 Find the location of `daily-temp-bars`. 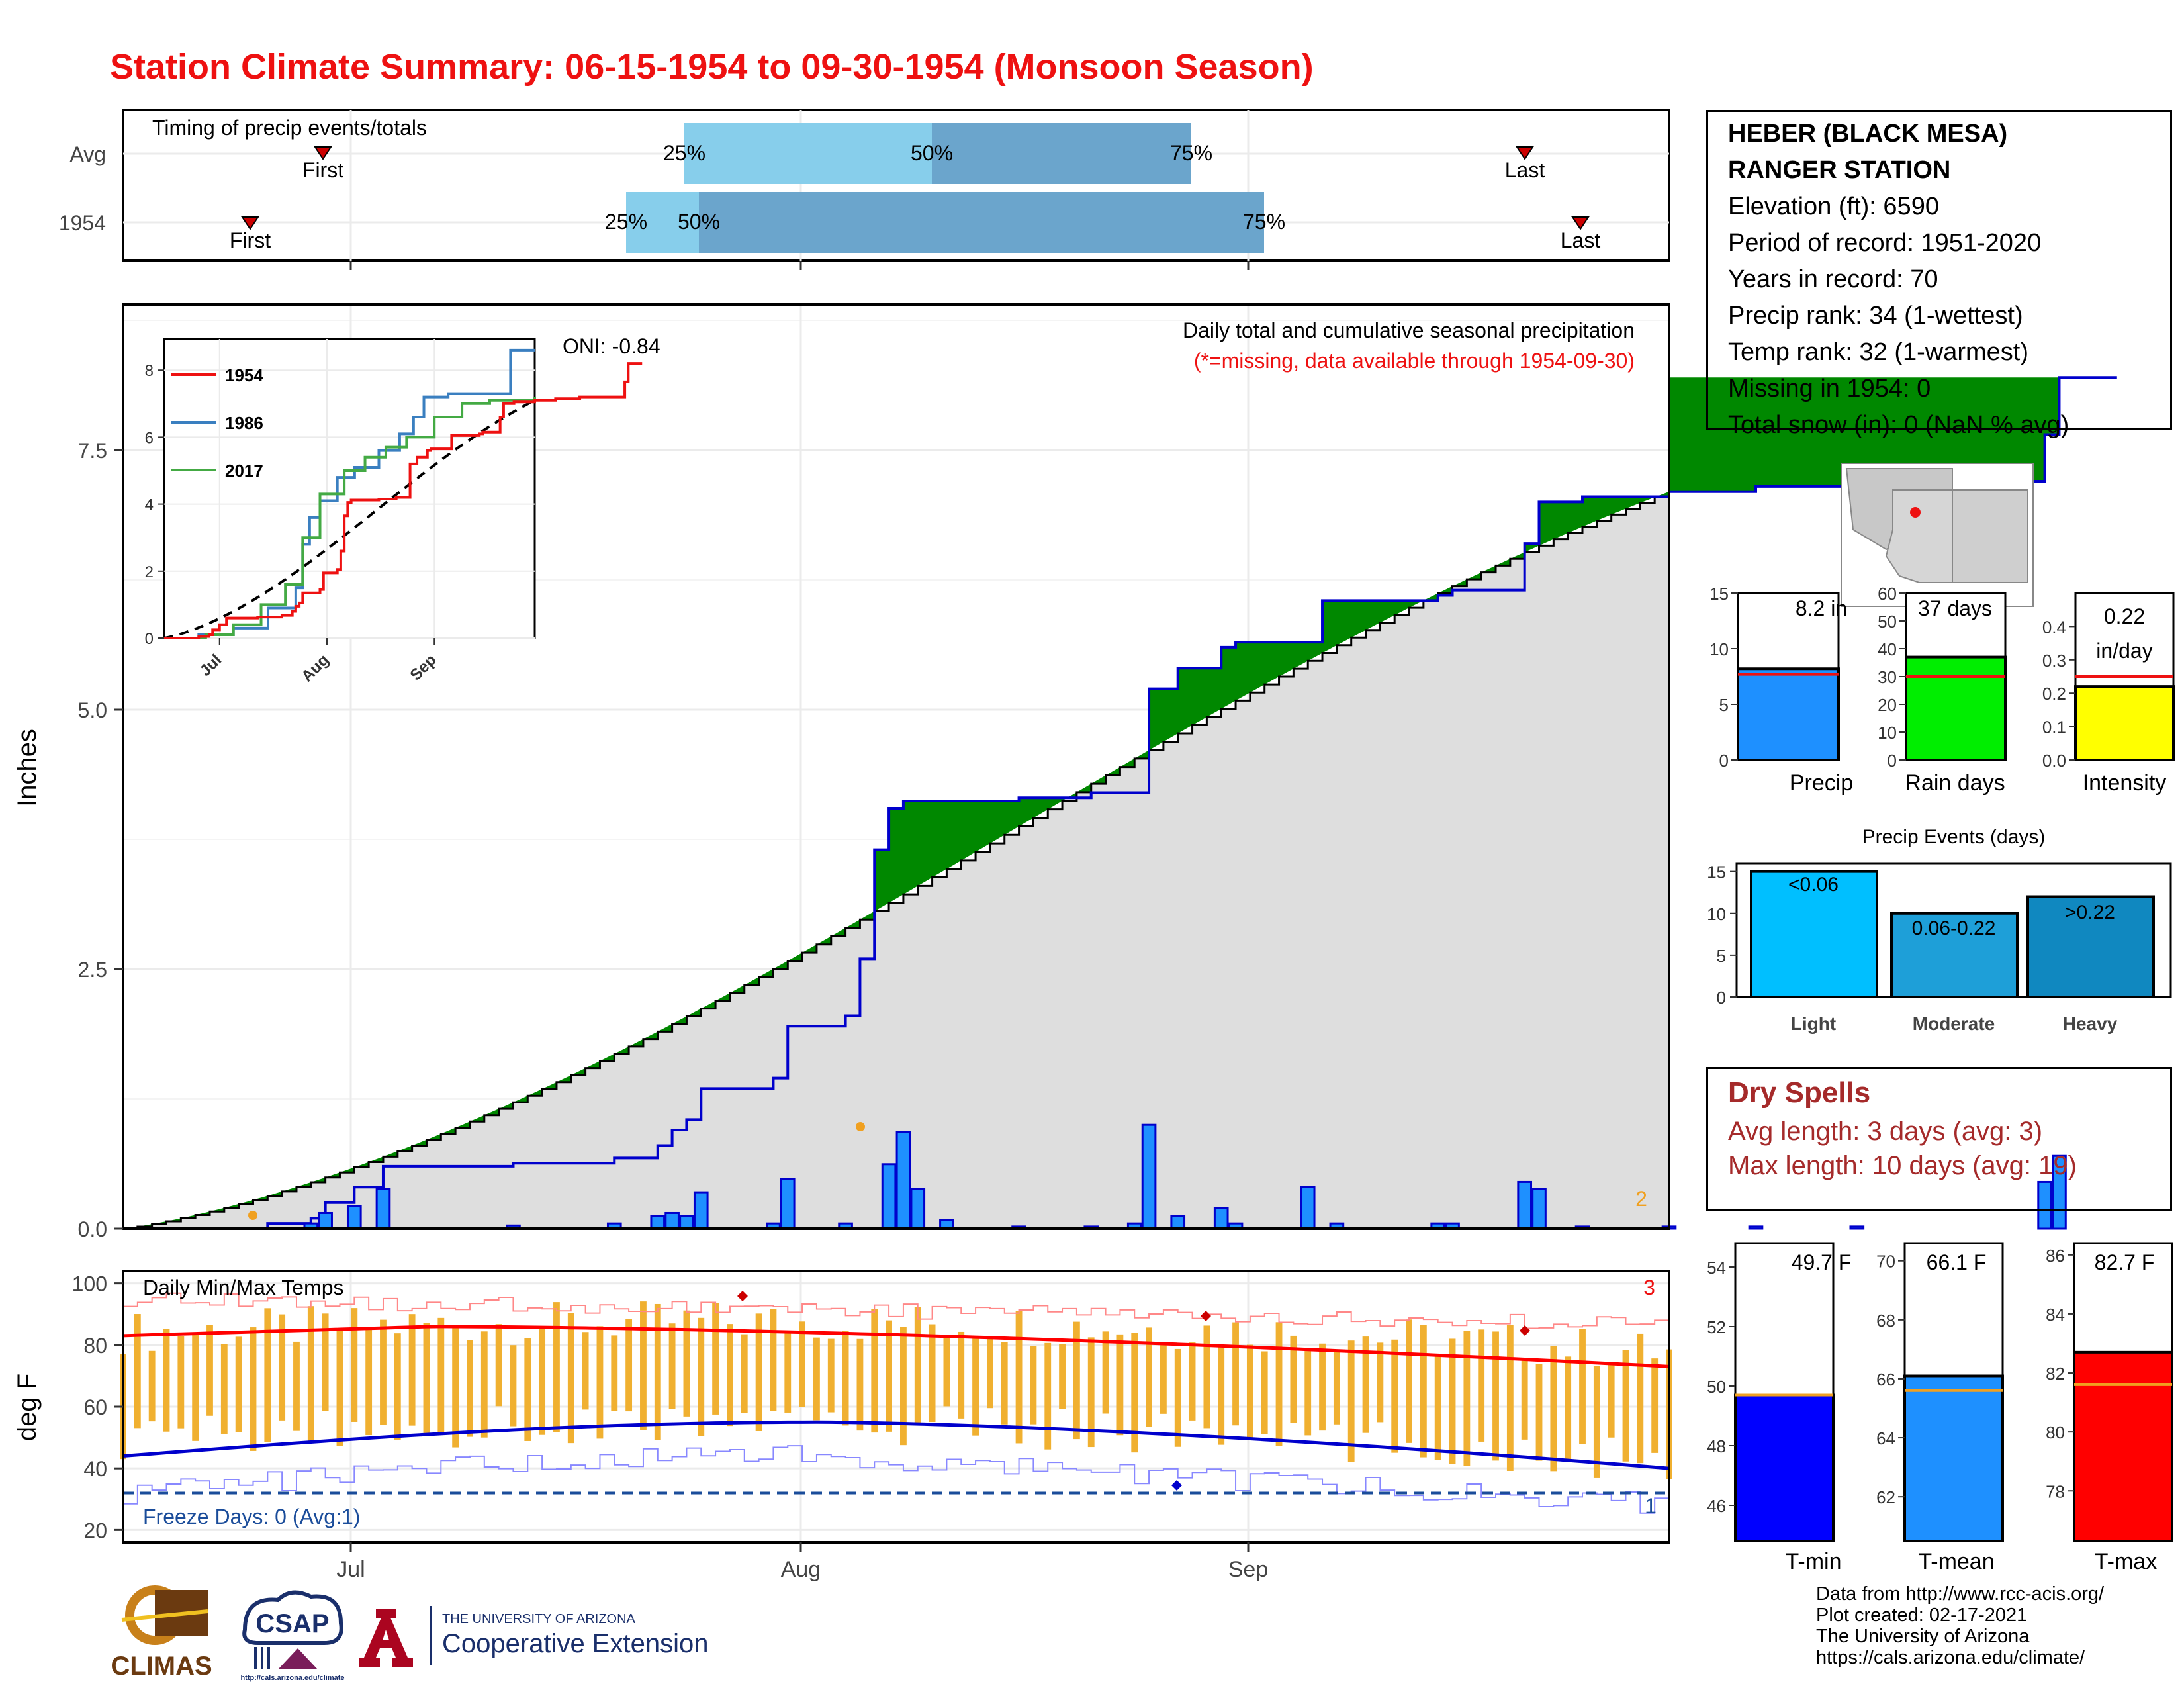

daily-temp-bars is located at coordinates (896, 1390).